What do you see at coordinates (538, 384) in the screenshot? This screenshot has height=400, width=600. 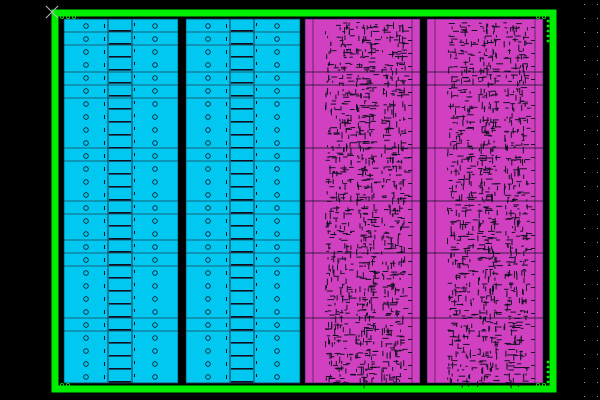 I see `pad-ring` at bounding box center [538, 384].